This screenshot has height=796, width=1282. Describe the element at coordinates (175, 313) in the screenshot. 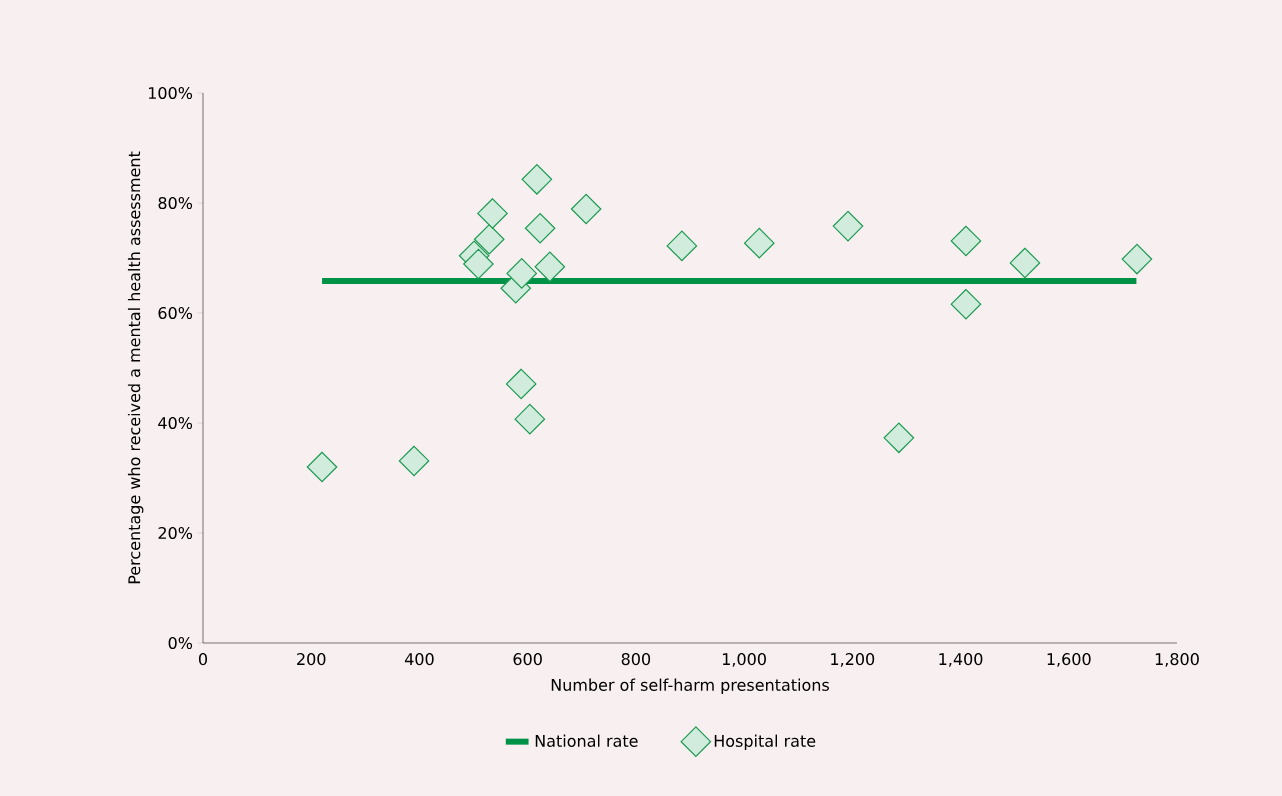

I see `y-tick-label: 60%` at that location.